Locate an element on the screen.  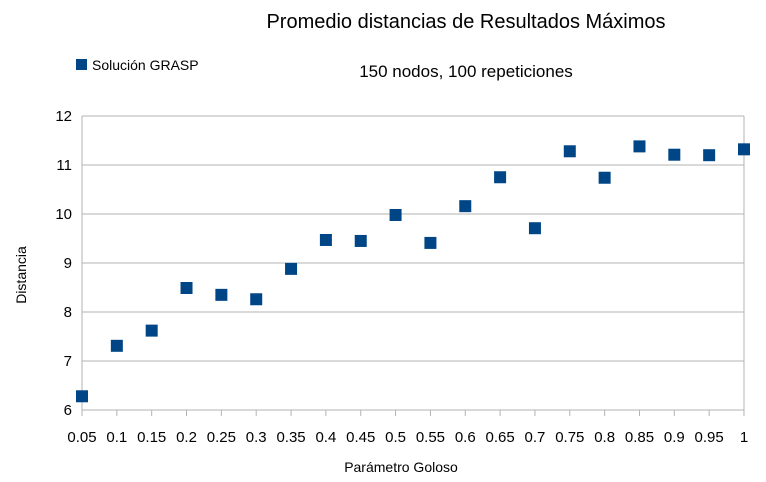
x-tick-label: 0.55 is located at coordinates (430, 437).